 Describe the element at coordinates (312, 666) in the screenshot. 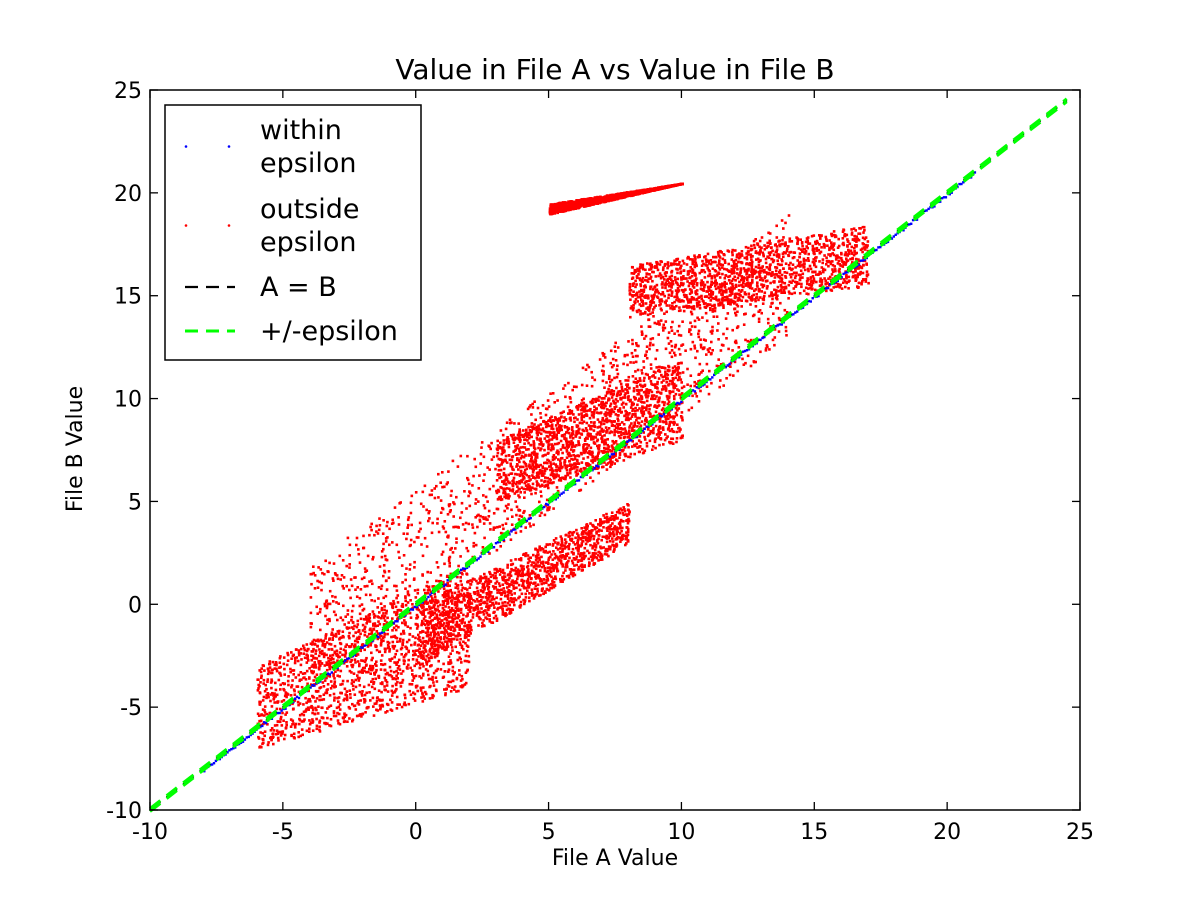

I see `outside-epsilon-point-2060` at that location.